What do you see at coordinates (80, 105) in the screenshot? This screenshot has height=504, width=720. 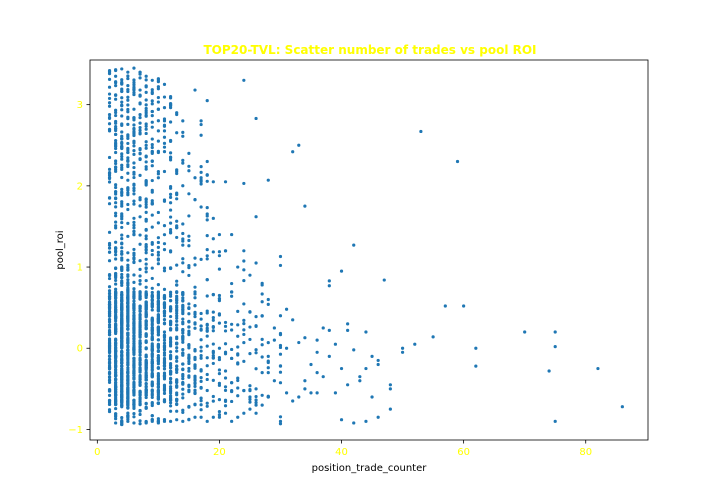 I see `y-tick-label: 3` at bounding box center [80, 105].